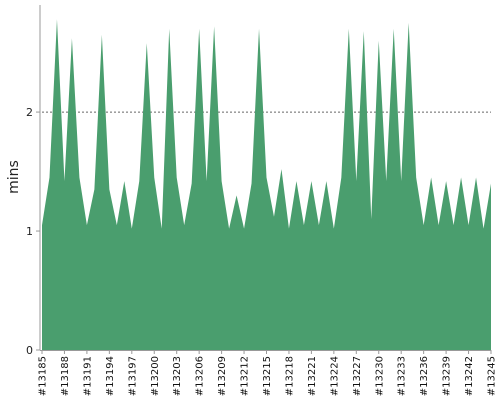 The image size is (500, 400). Describe the element at coordinates (155, 376) in the screenshot. I see `x-tick-label: #13200` at that location.